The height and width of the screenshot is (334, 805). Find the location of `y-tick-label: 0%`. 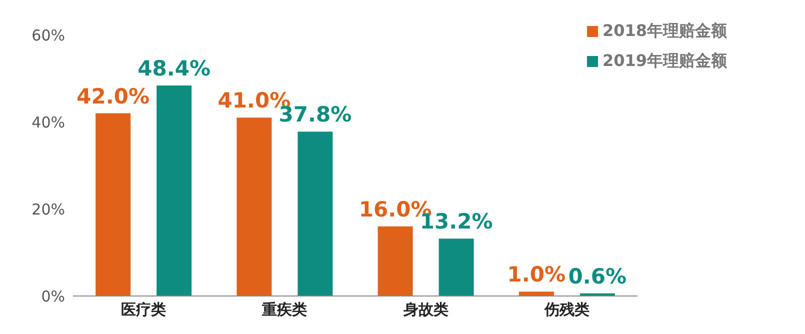

y-tick-label: 0% is located at coordinates (53, 296).